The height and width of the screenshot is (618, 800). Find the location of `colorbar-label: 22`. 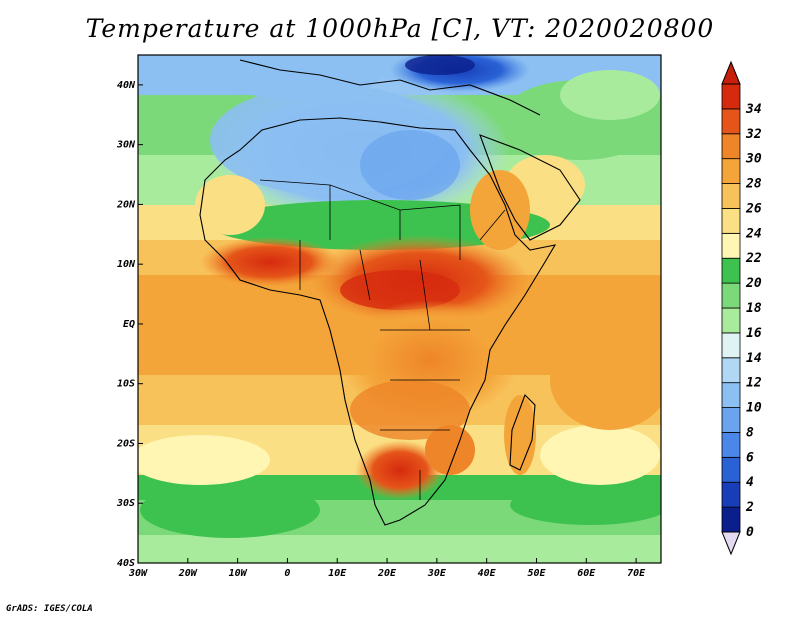

colorbar-label: 22 is located at coordinates (753, 258).